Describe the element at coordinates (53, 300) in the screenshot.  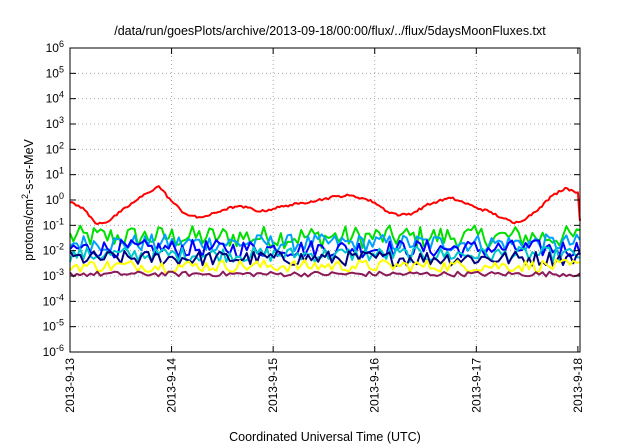
I see `y-tick-label: 10⁻⁴` at that location.